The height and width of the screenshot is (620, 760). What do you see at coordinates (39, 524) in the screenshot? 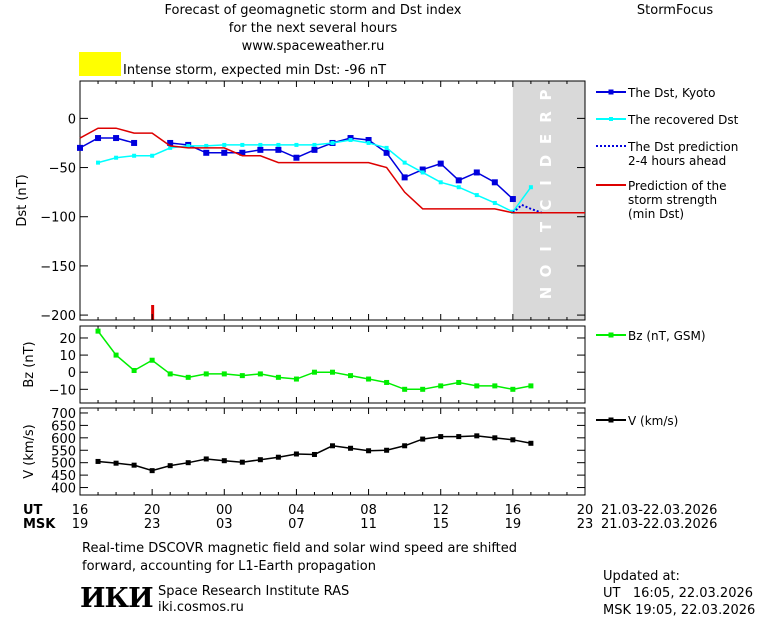
I see `msk-axis-label: MSK` at bounding box center [39, 524].